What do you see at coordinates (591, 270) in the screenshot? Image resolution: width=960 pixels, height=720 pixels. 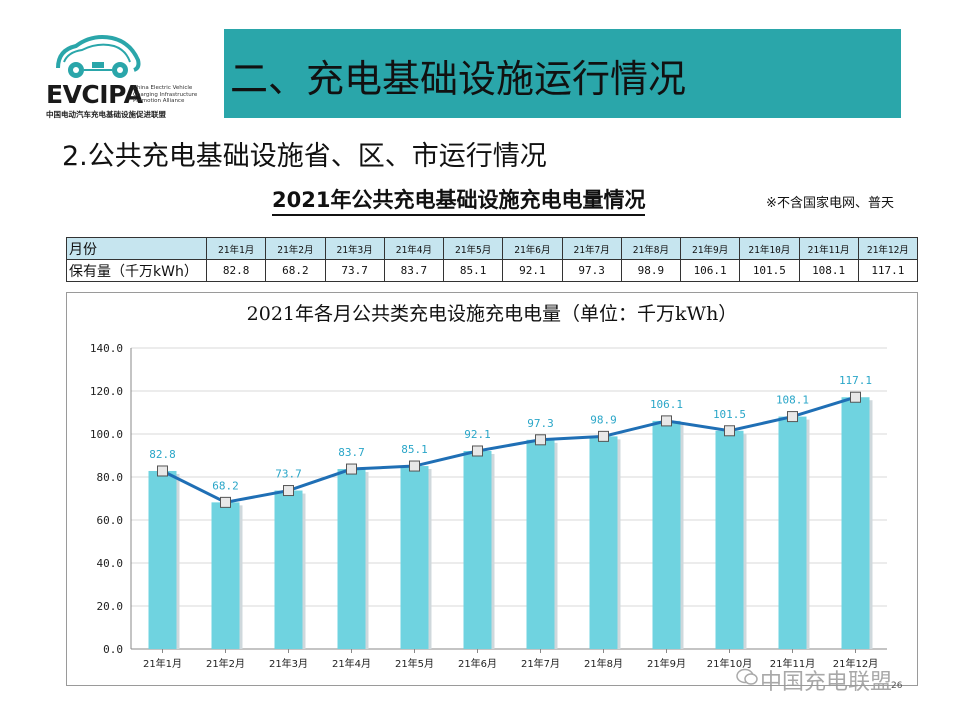 I see `table-value-cell: 97.3` at bounding box center [591, 270].